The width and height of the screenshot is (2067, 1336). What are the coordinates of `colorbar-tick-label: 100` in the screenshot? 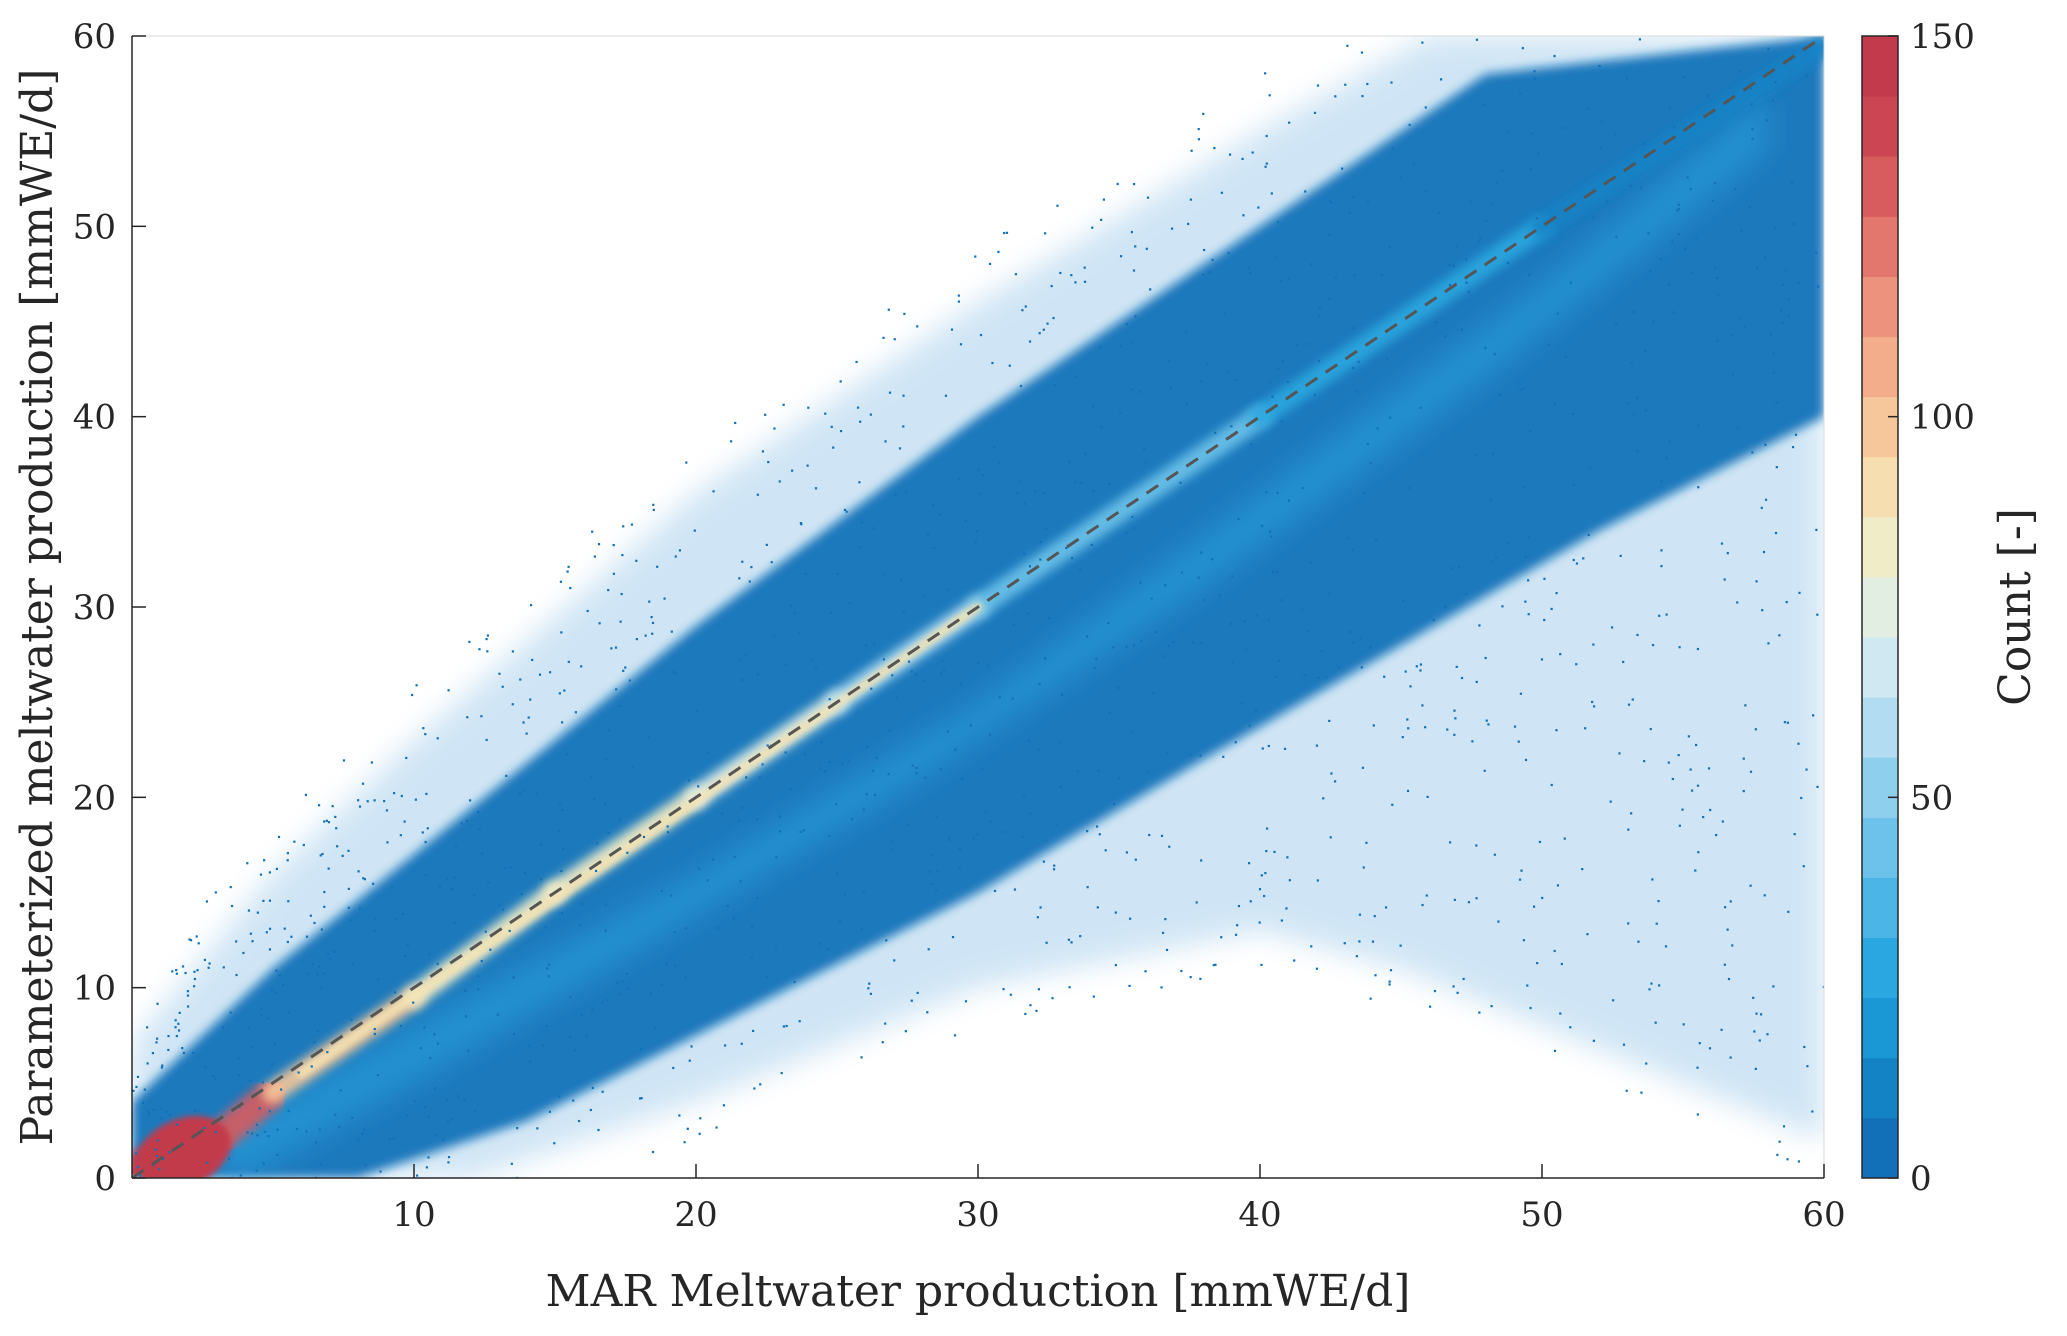 It's located at (1942, 418).